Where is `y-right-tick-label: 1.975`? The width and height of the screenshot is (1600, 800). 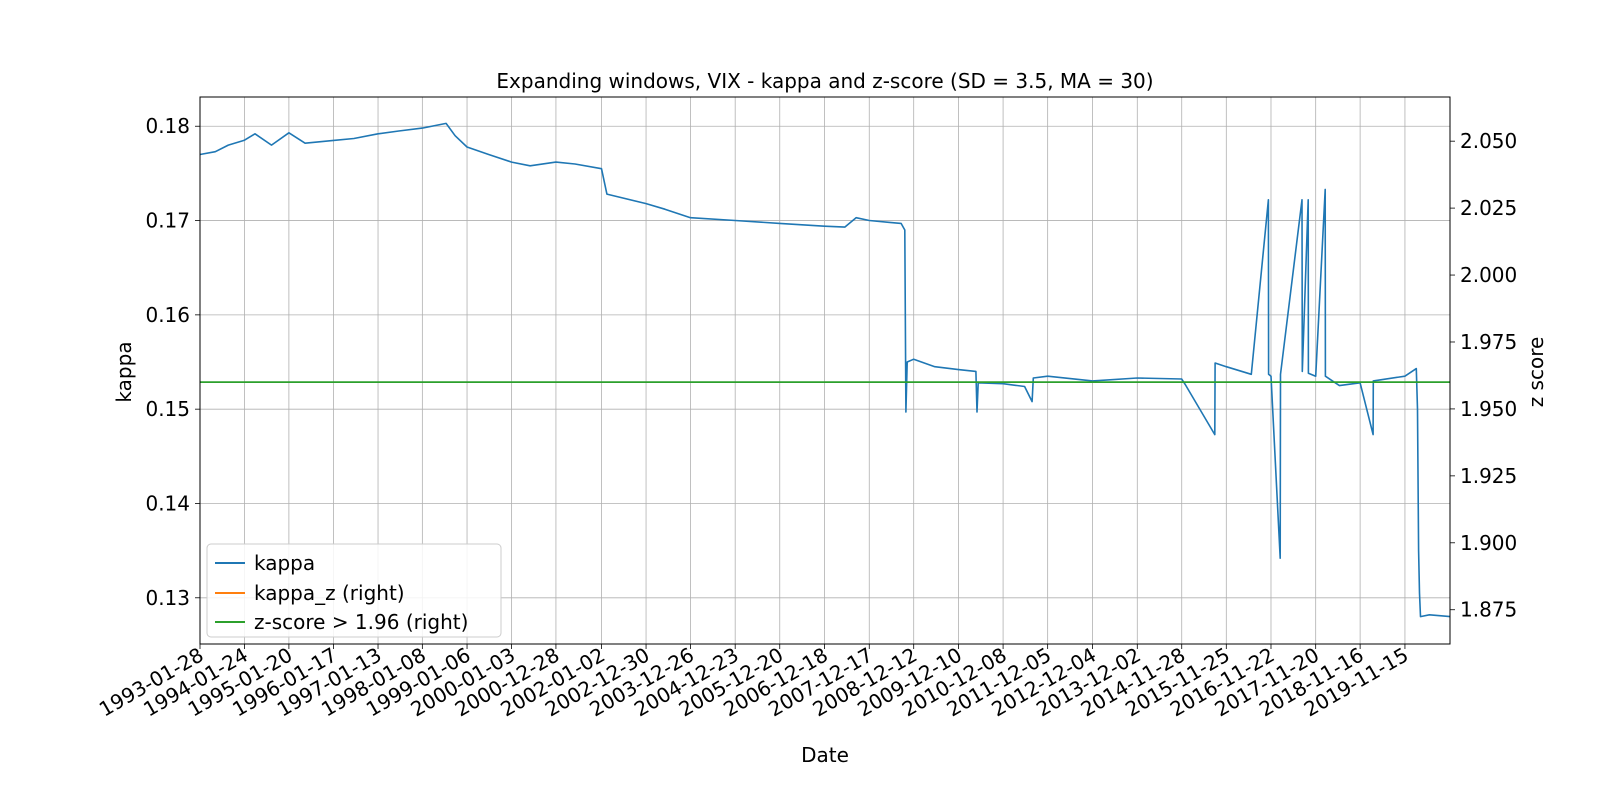 y-right-tick-label: 1.975 is located at coordinates (1488, 342).